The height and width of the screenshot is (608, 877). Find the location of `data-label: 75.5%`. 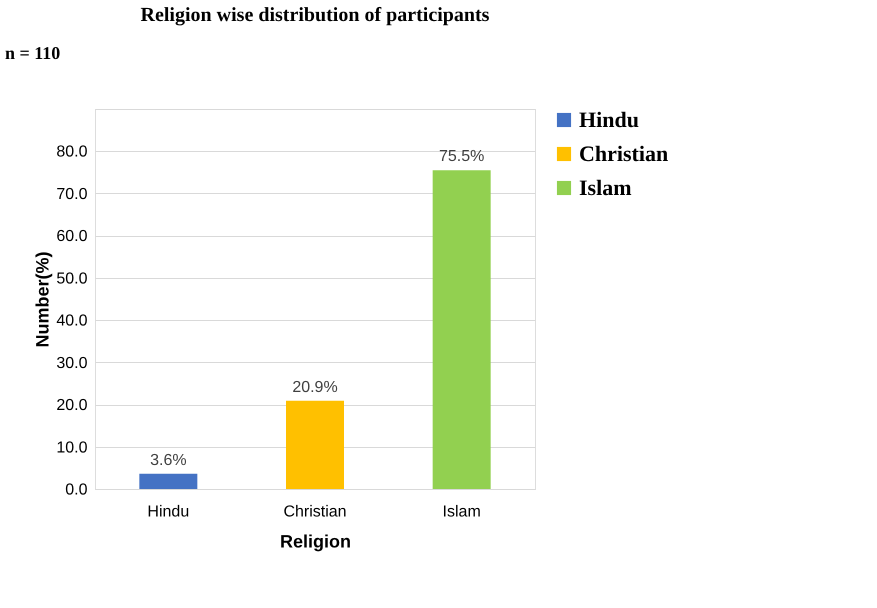

data-label: 75.5% is located at coordinates (461, 157).